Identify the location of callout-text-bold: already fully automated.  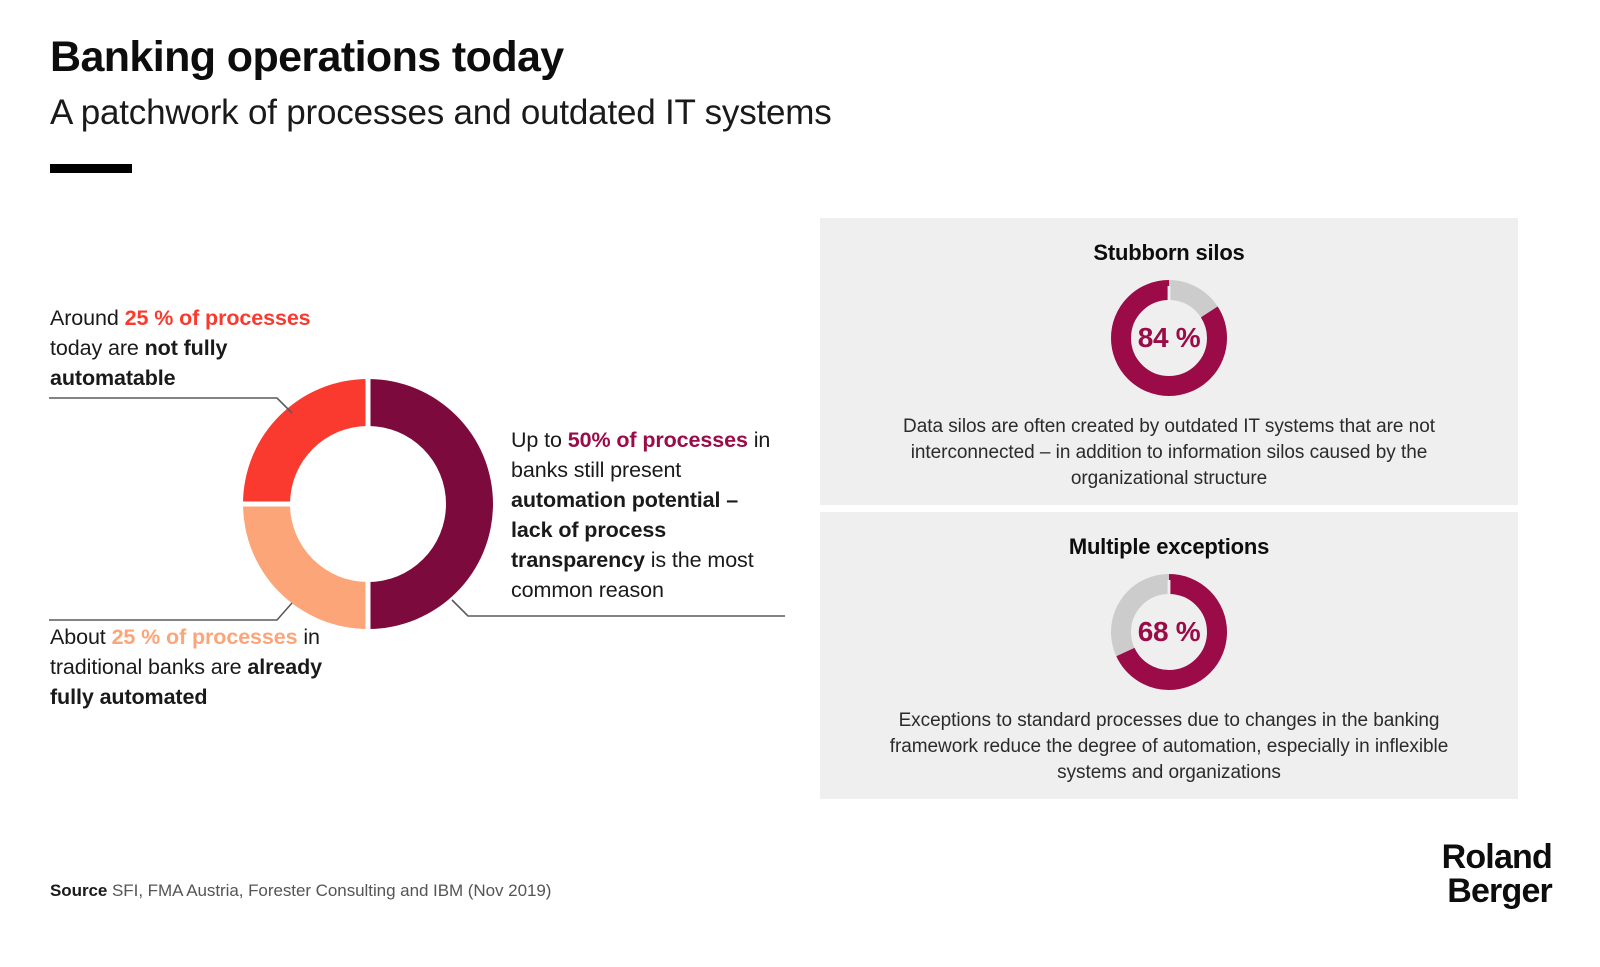
(186, 682).